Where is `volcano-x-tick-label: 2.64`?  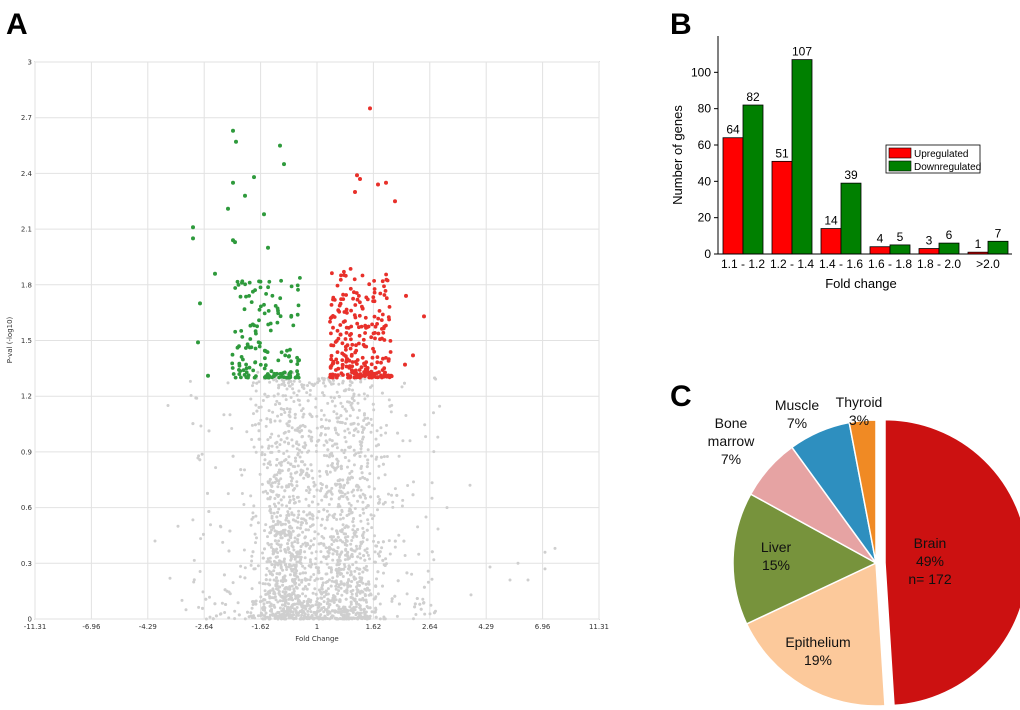
volcano-x-tick-label: 2.64 is located at coordinates (430, 627).